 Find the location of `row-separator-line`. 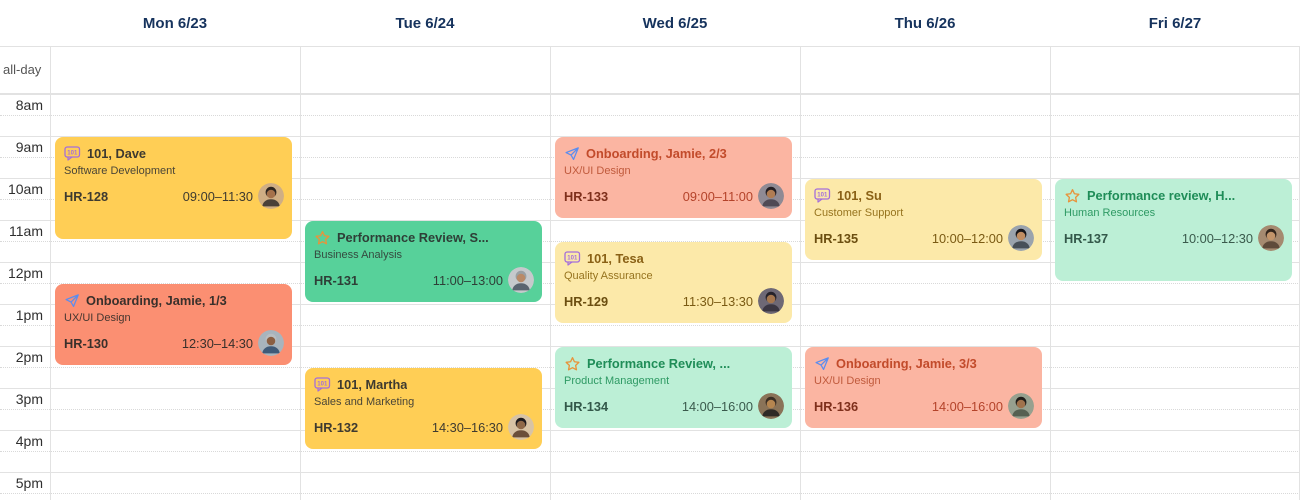

row-separator-line is located at coordinates (650, 93).